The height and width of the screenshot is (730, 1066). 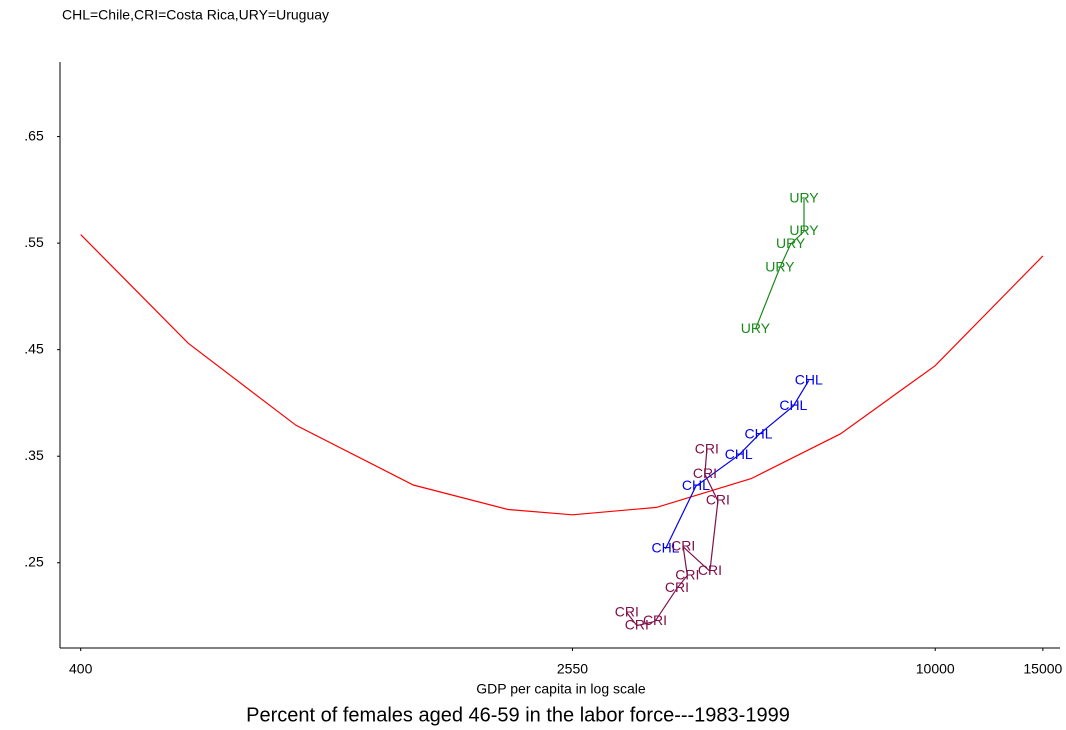 What do you see at coordinates (1042, 669) in the screenshot?
I see `x-tick-label: 15000` at bounding box center [1042, 669].